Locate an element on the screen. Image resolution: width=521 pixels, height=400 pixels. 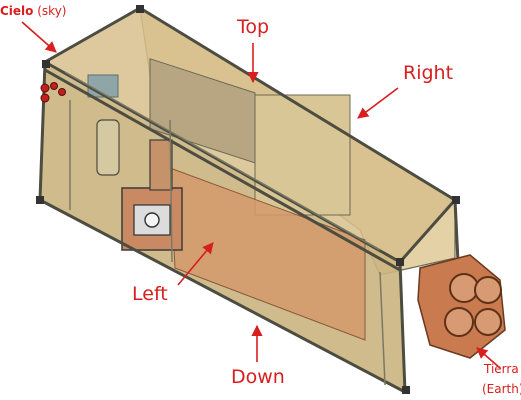
label-left: Left is located at coordinates (150, 294).